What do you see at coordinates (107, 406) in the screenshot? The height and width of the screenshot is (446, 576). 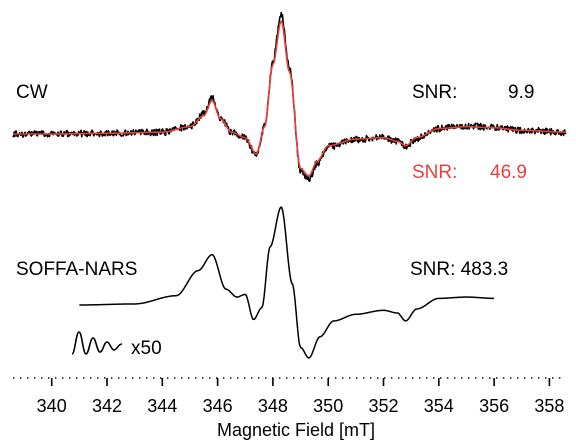 I see `x-tick-label-342: 342` at bounding box center [107, 406].